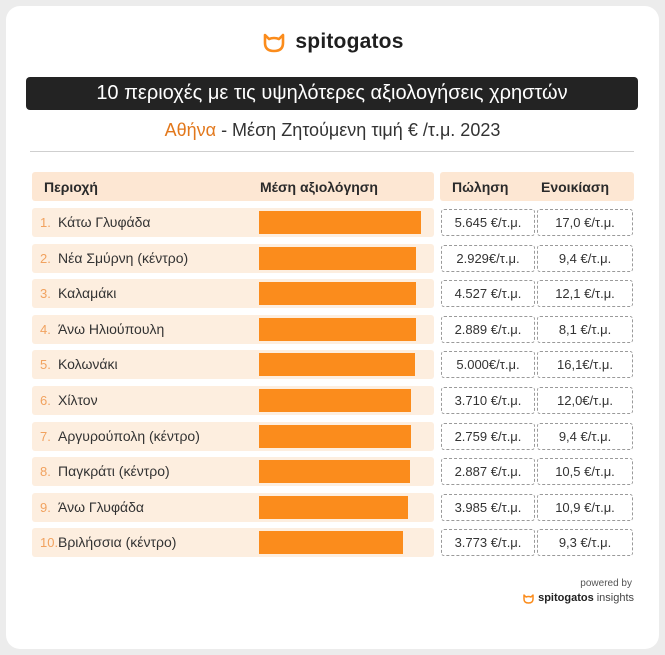 Image resolution: width=665 pixels, height=655 pixels. I want to click on rent-price-cell: 17,0 €/τ.μ., so click(585, 222).